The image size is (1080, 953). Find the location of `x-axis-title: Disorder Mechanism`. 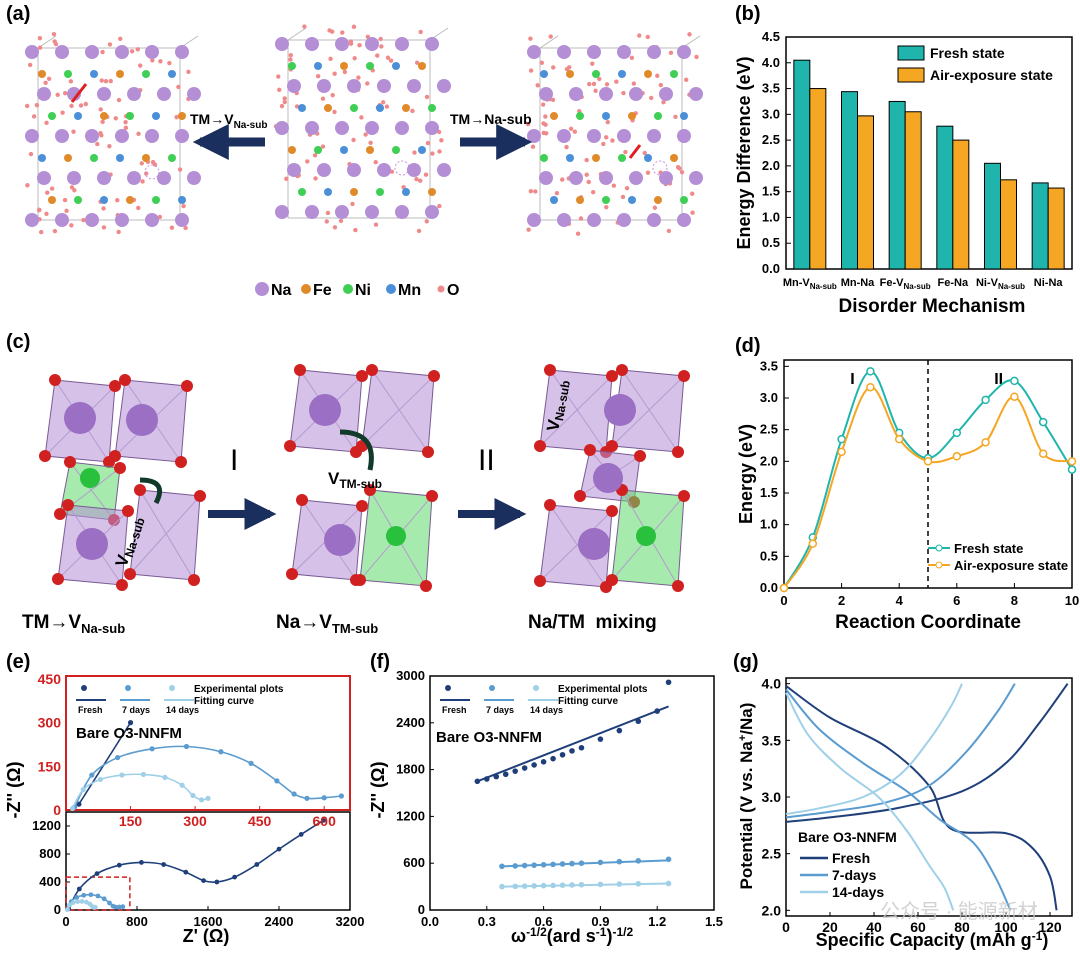

x-axis-title: Disorder Mechanism is located at coordinates (932, 306).